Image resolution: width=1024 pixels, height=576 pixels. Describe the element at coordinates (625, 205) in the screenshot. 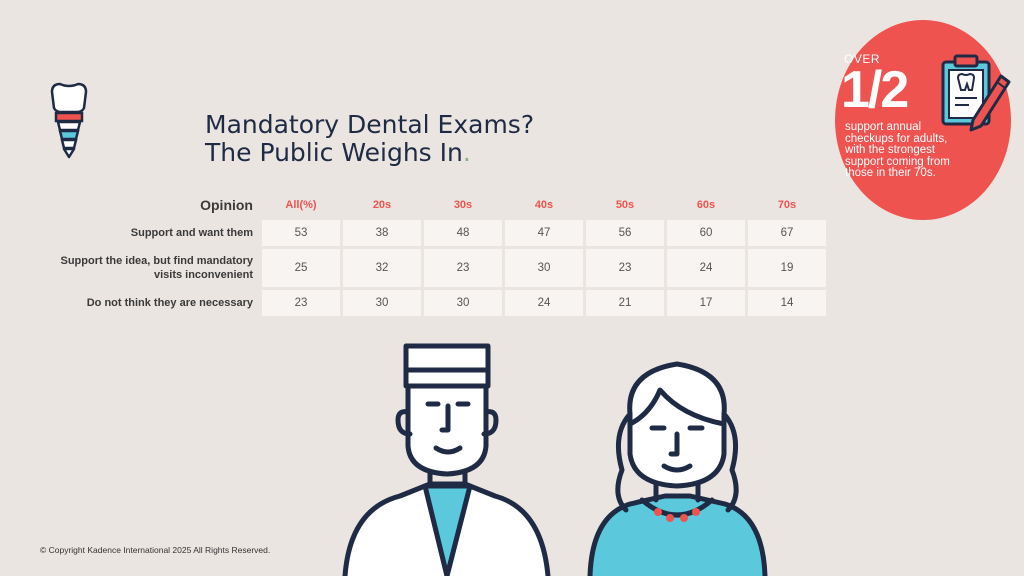

I see `column-header-50s: 50s` at that location.